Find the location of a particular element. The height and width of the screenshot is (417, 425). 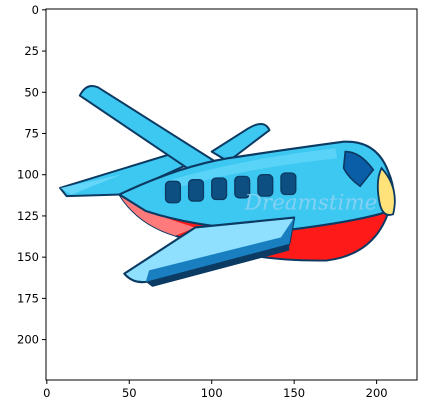

watermark-text: Dreamstime is located at coordinates (311, 202).